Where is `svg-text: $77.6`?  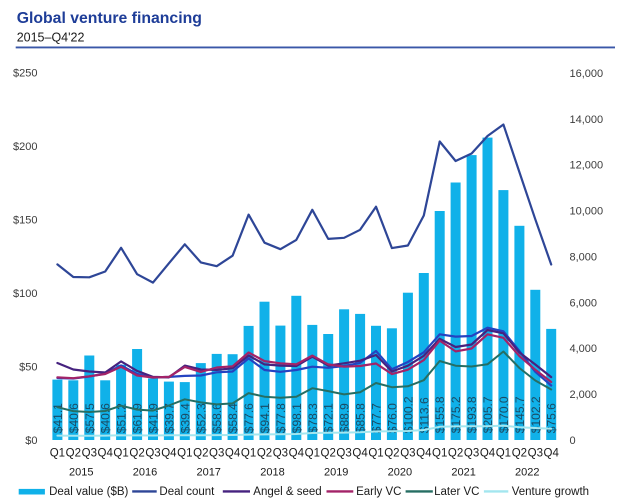 svg-text: $77.6 is located at coordinates (249, 418).